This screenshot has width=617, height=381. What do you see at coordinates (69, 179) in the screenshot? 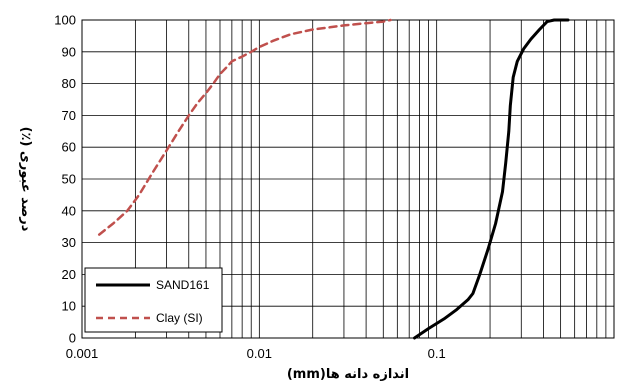
I see `y-tick-label: 50` at bounding box center [69, 179].